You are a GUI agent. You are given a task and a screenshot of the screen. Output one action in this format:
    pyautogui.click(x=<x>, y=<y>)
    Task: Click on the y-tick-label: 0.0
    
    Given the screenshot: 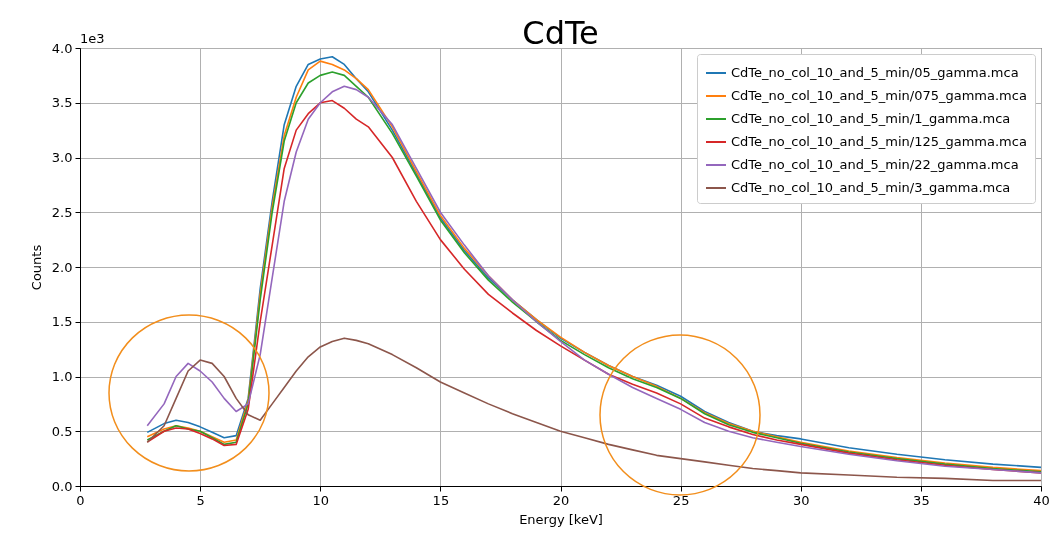 What is the action you would take?
    pyautogui.click(x=62, y=486)
    